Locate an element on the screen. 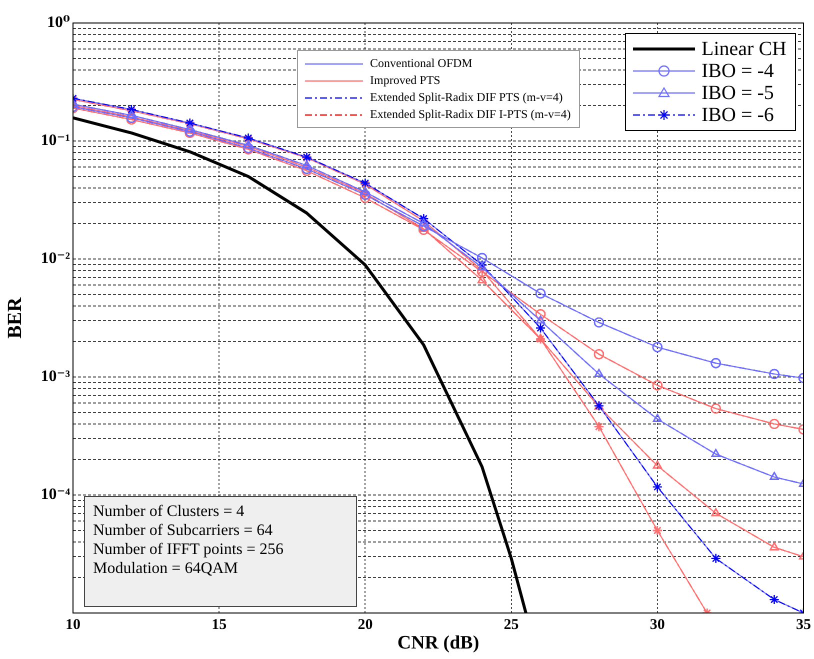 This screenshot has height=659, width=814. legend-label: Improved PTS is located at coordinates (405, 80).